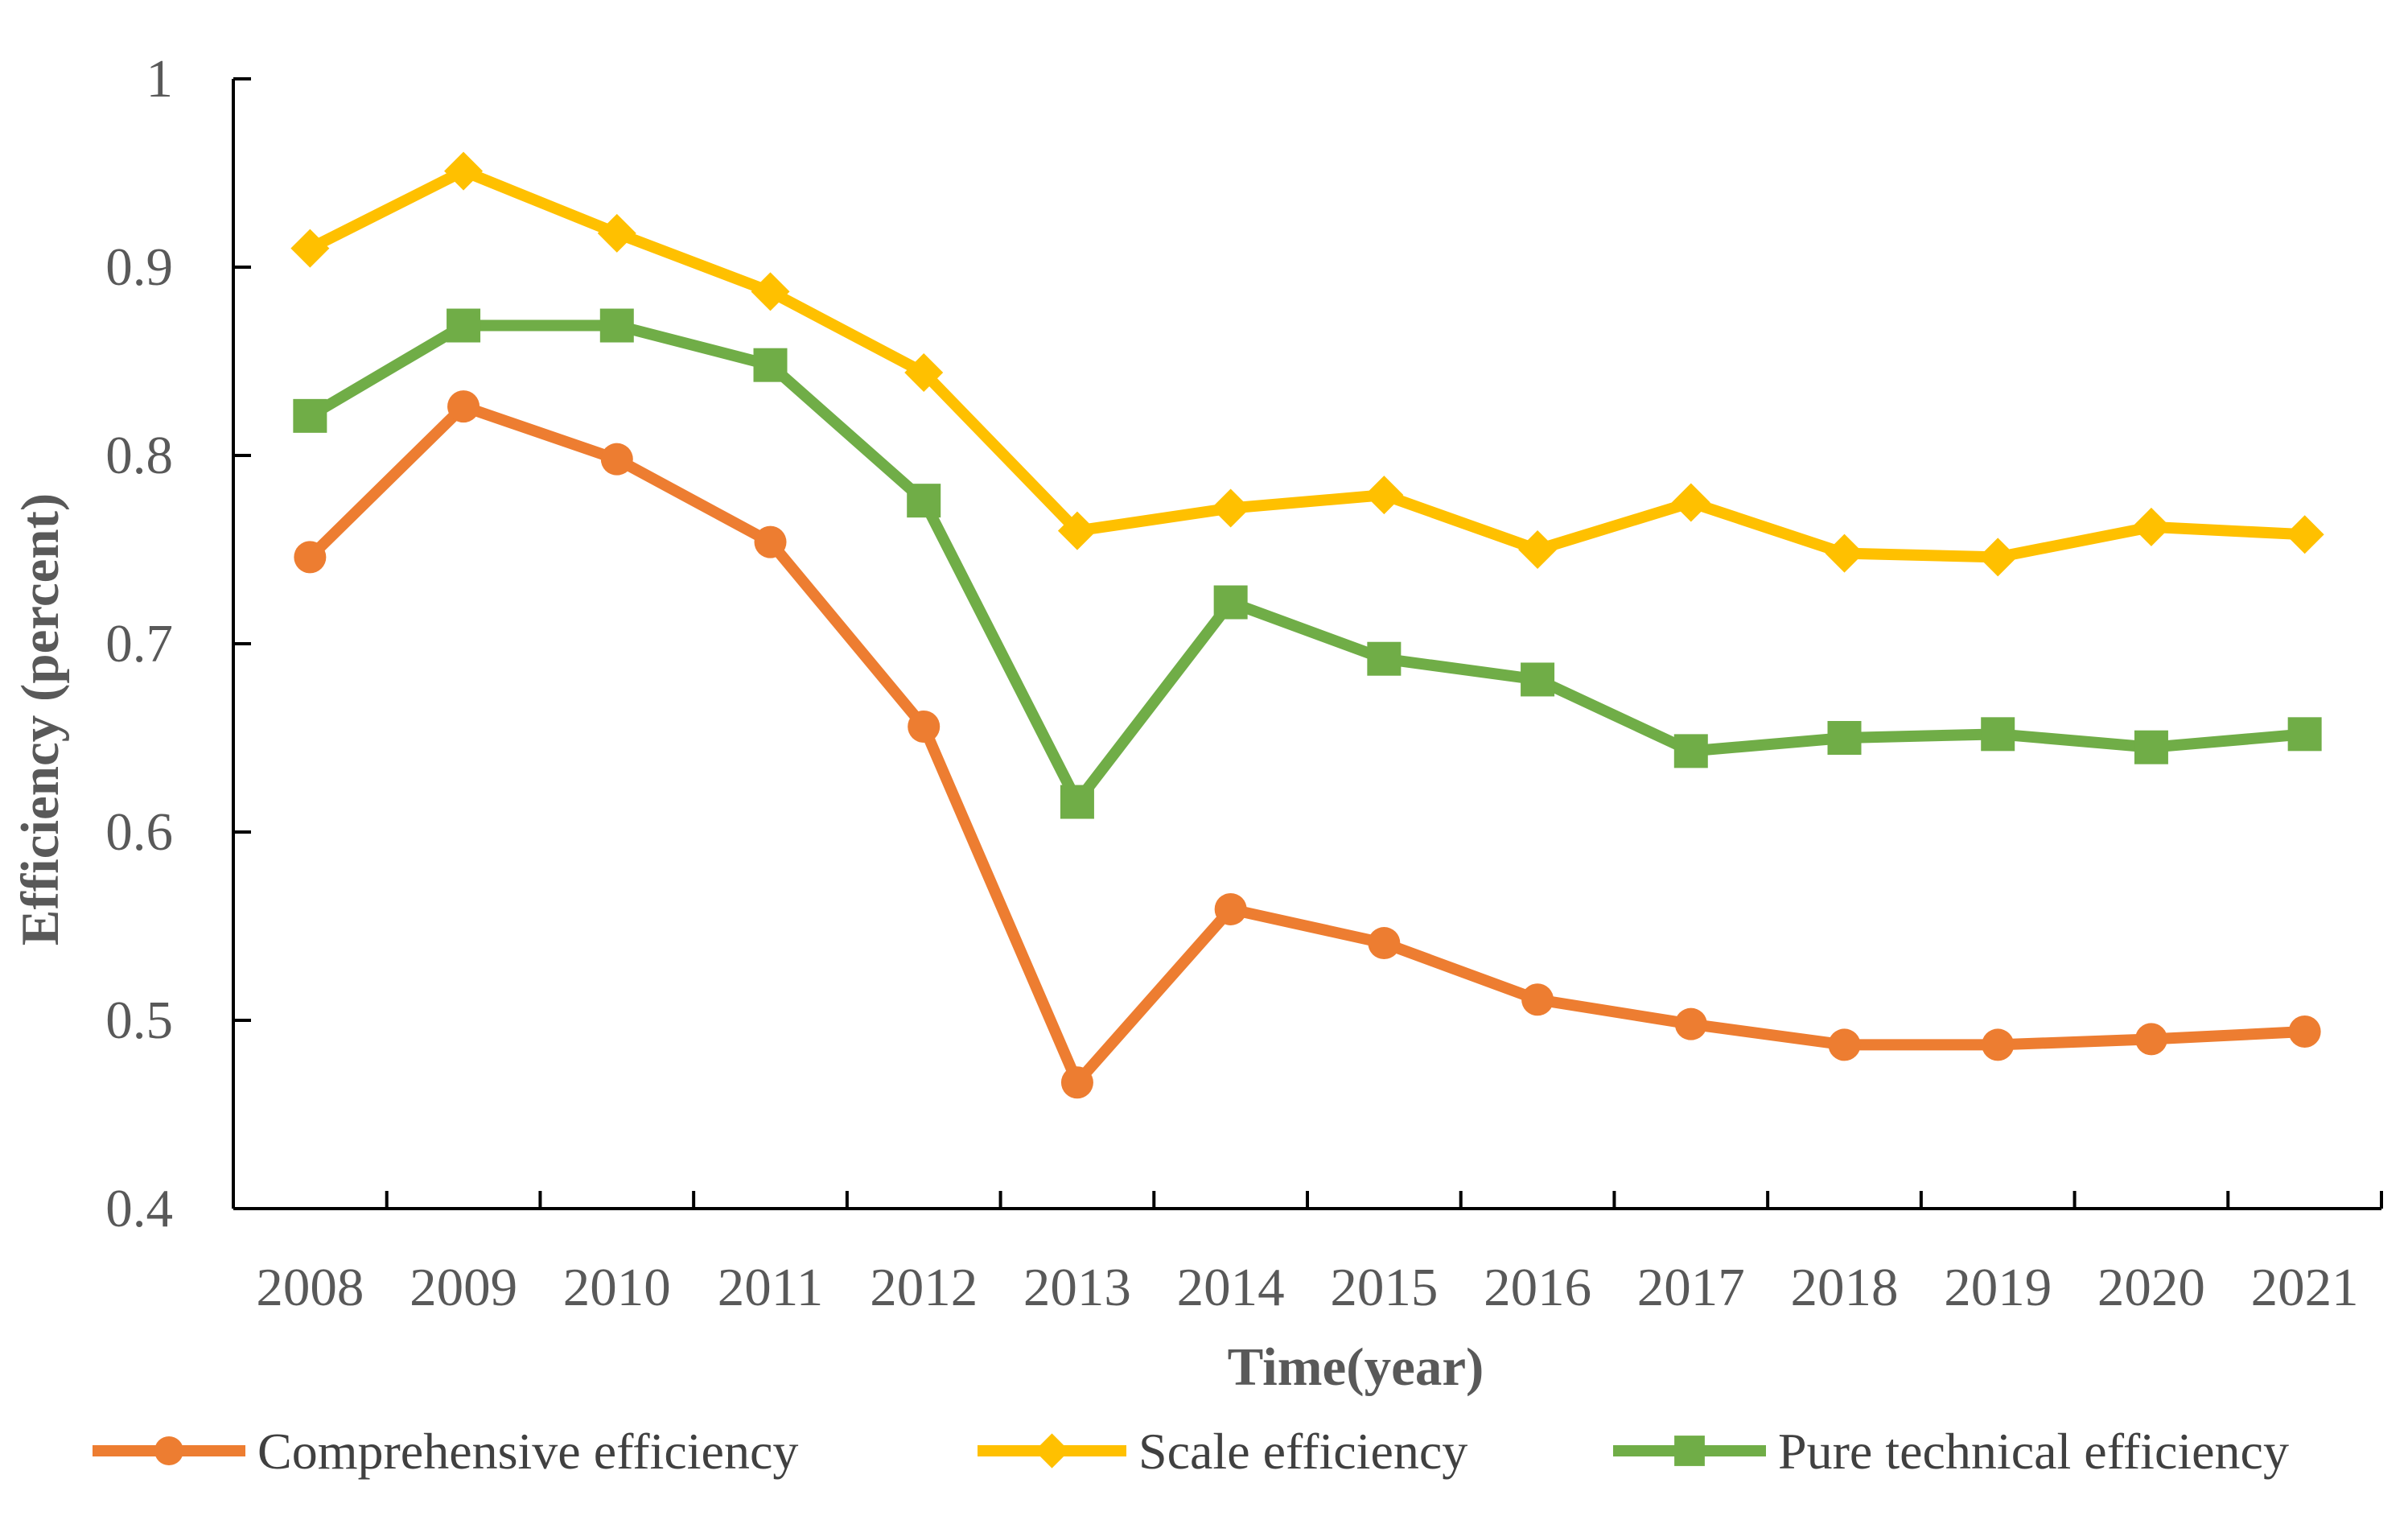  Describe the element at coordinates (40, 719) in the screenshot. I see `y-axis-title: Efficiency (percent)` at that location.